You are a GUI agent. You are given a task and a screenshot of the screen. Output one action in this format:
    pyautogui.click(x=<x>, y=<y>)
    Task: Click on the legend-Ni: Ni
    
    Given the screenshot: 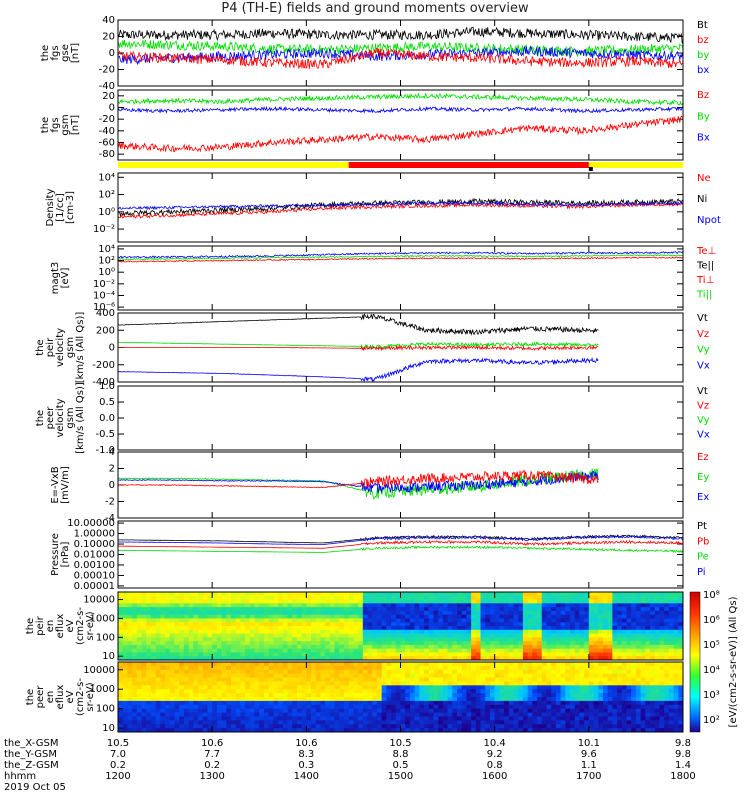 What is the action you would take?
    pyautogui.click(x=702, y=199)
    